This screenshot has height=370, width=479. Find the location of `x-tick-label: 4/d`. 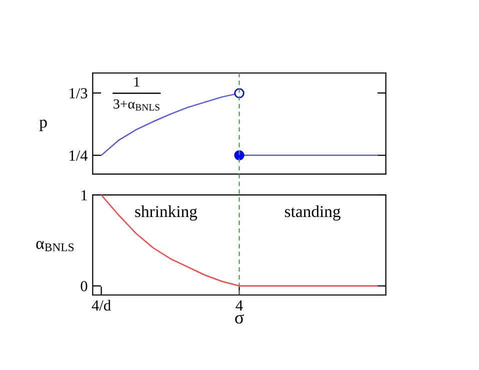

x-tick-label: 4/d is located at coordinates (101, 305).